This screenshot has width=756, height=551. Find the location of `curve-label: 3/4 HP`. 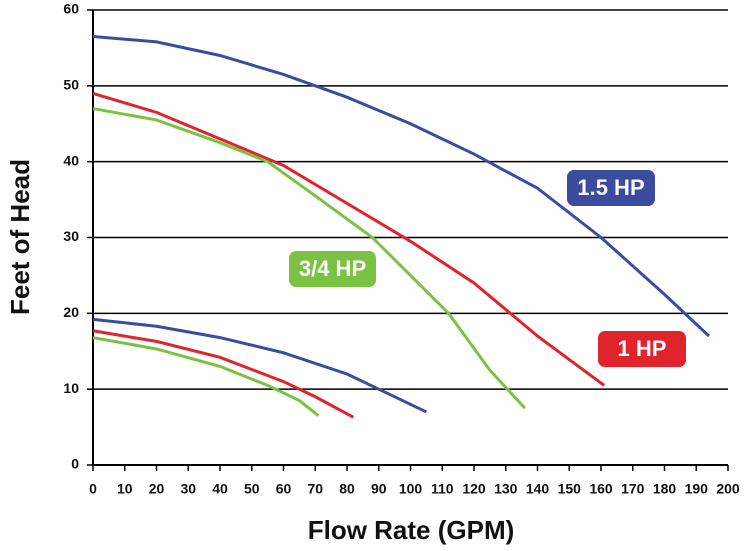

curve-label: 3/4 HP is located at coordinates (332, 268).